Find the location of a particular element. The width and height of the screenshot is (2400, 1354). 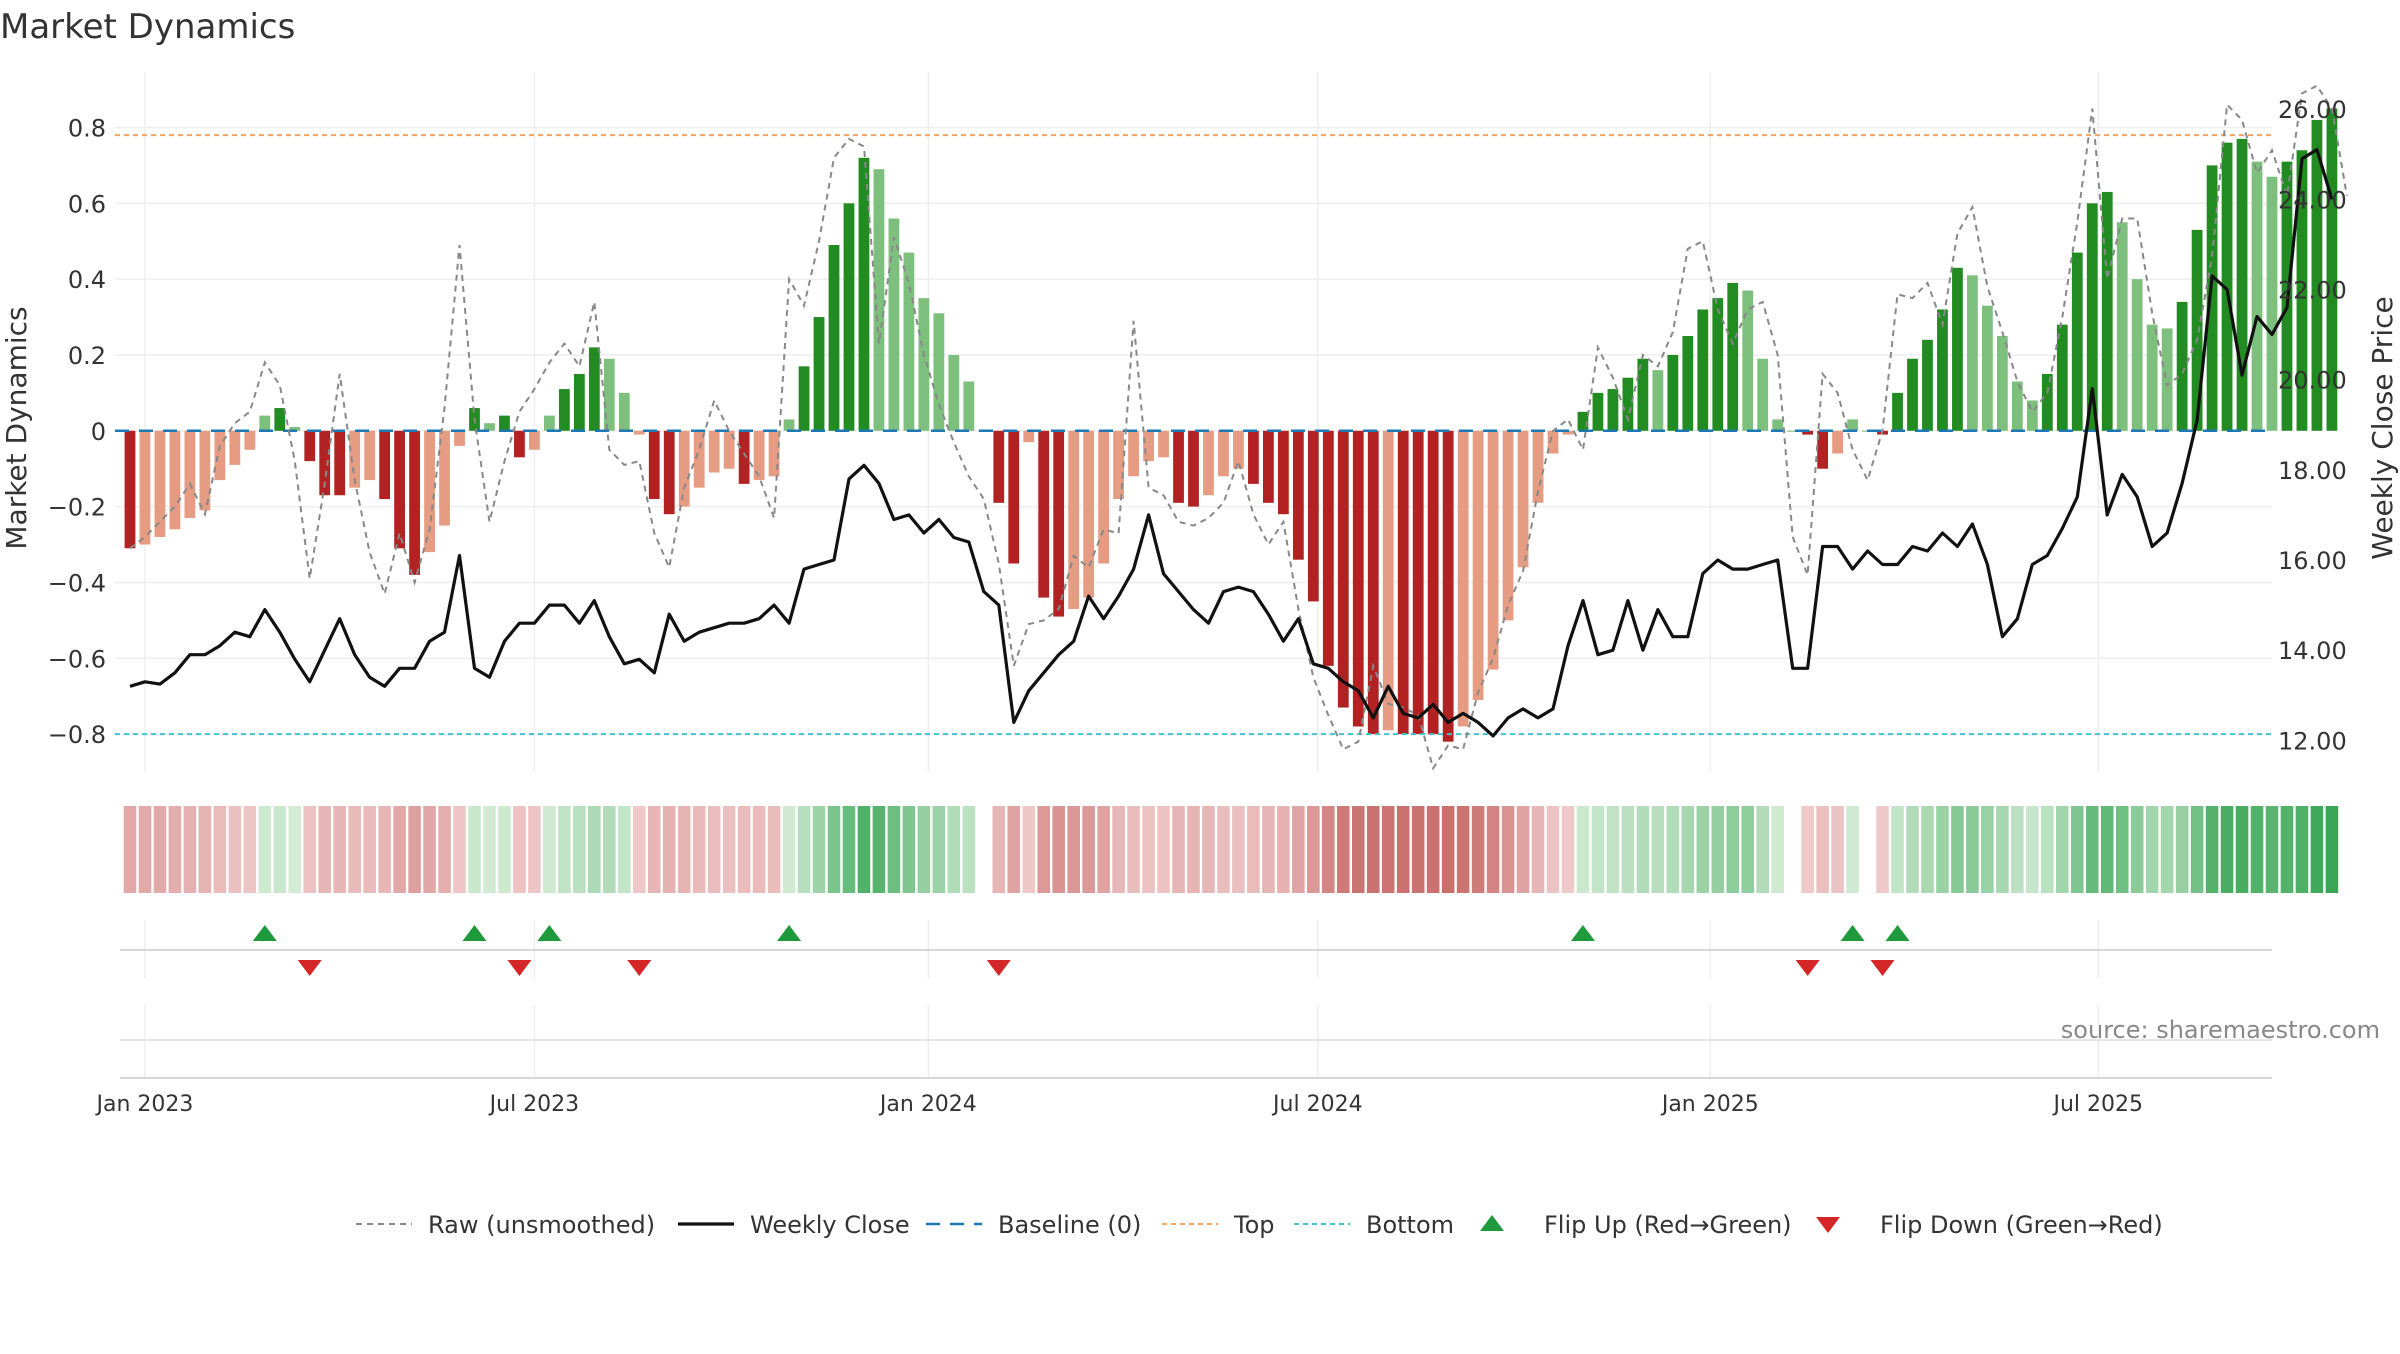

y2-tick-label: 24.00 is located at coordinates (2312, 200).